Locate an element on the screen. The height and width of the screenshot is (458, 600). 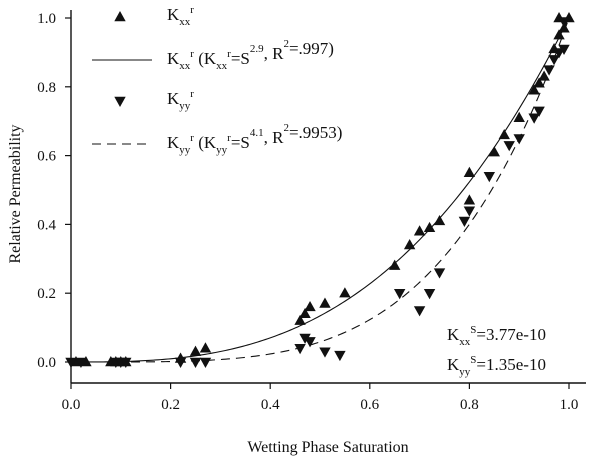
x-tick-label: 0.0 is located at coordinates (71, 405).